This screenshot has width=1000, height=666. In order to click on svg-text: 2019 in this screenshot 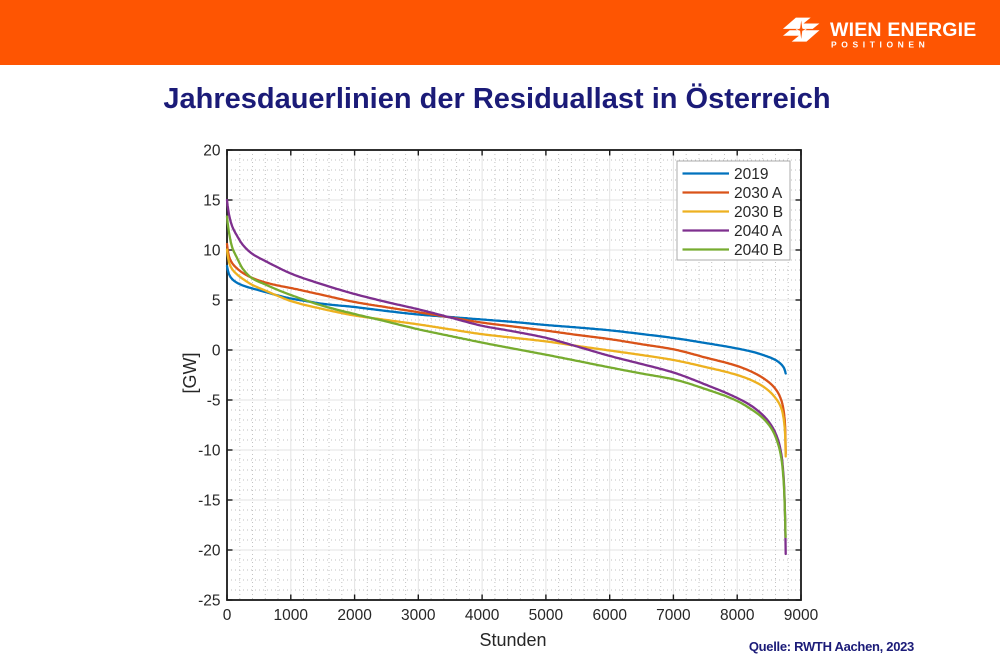, I will do `click(751, 174)`.